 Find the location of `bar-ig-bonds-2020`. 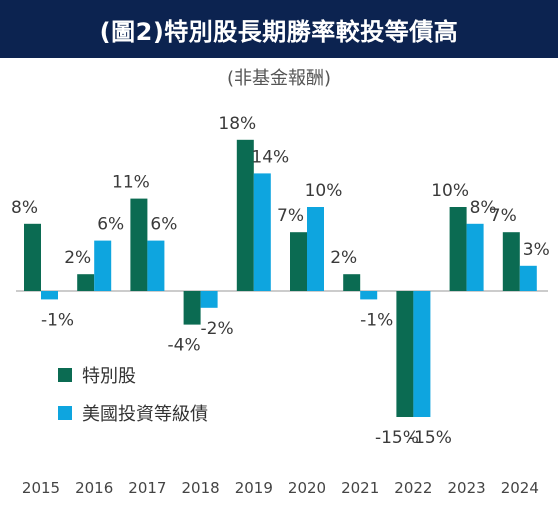

bar-ig-bonds-2020 is located at coordinates (315, 249).